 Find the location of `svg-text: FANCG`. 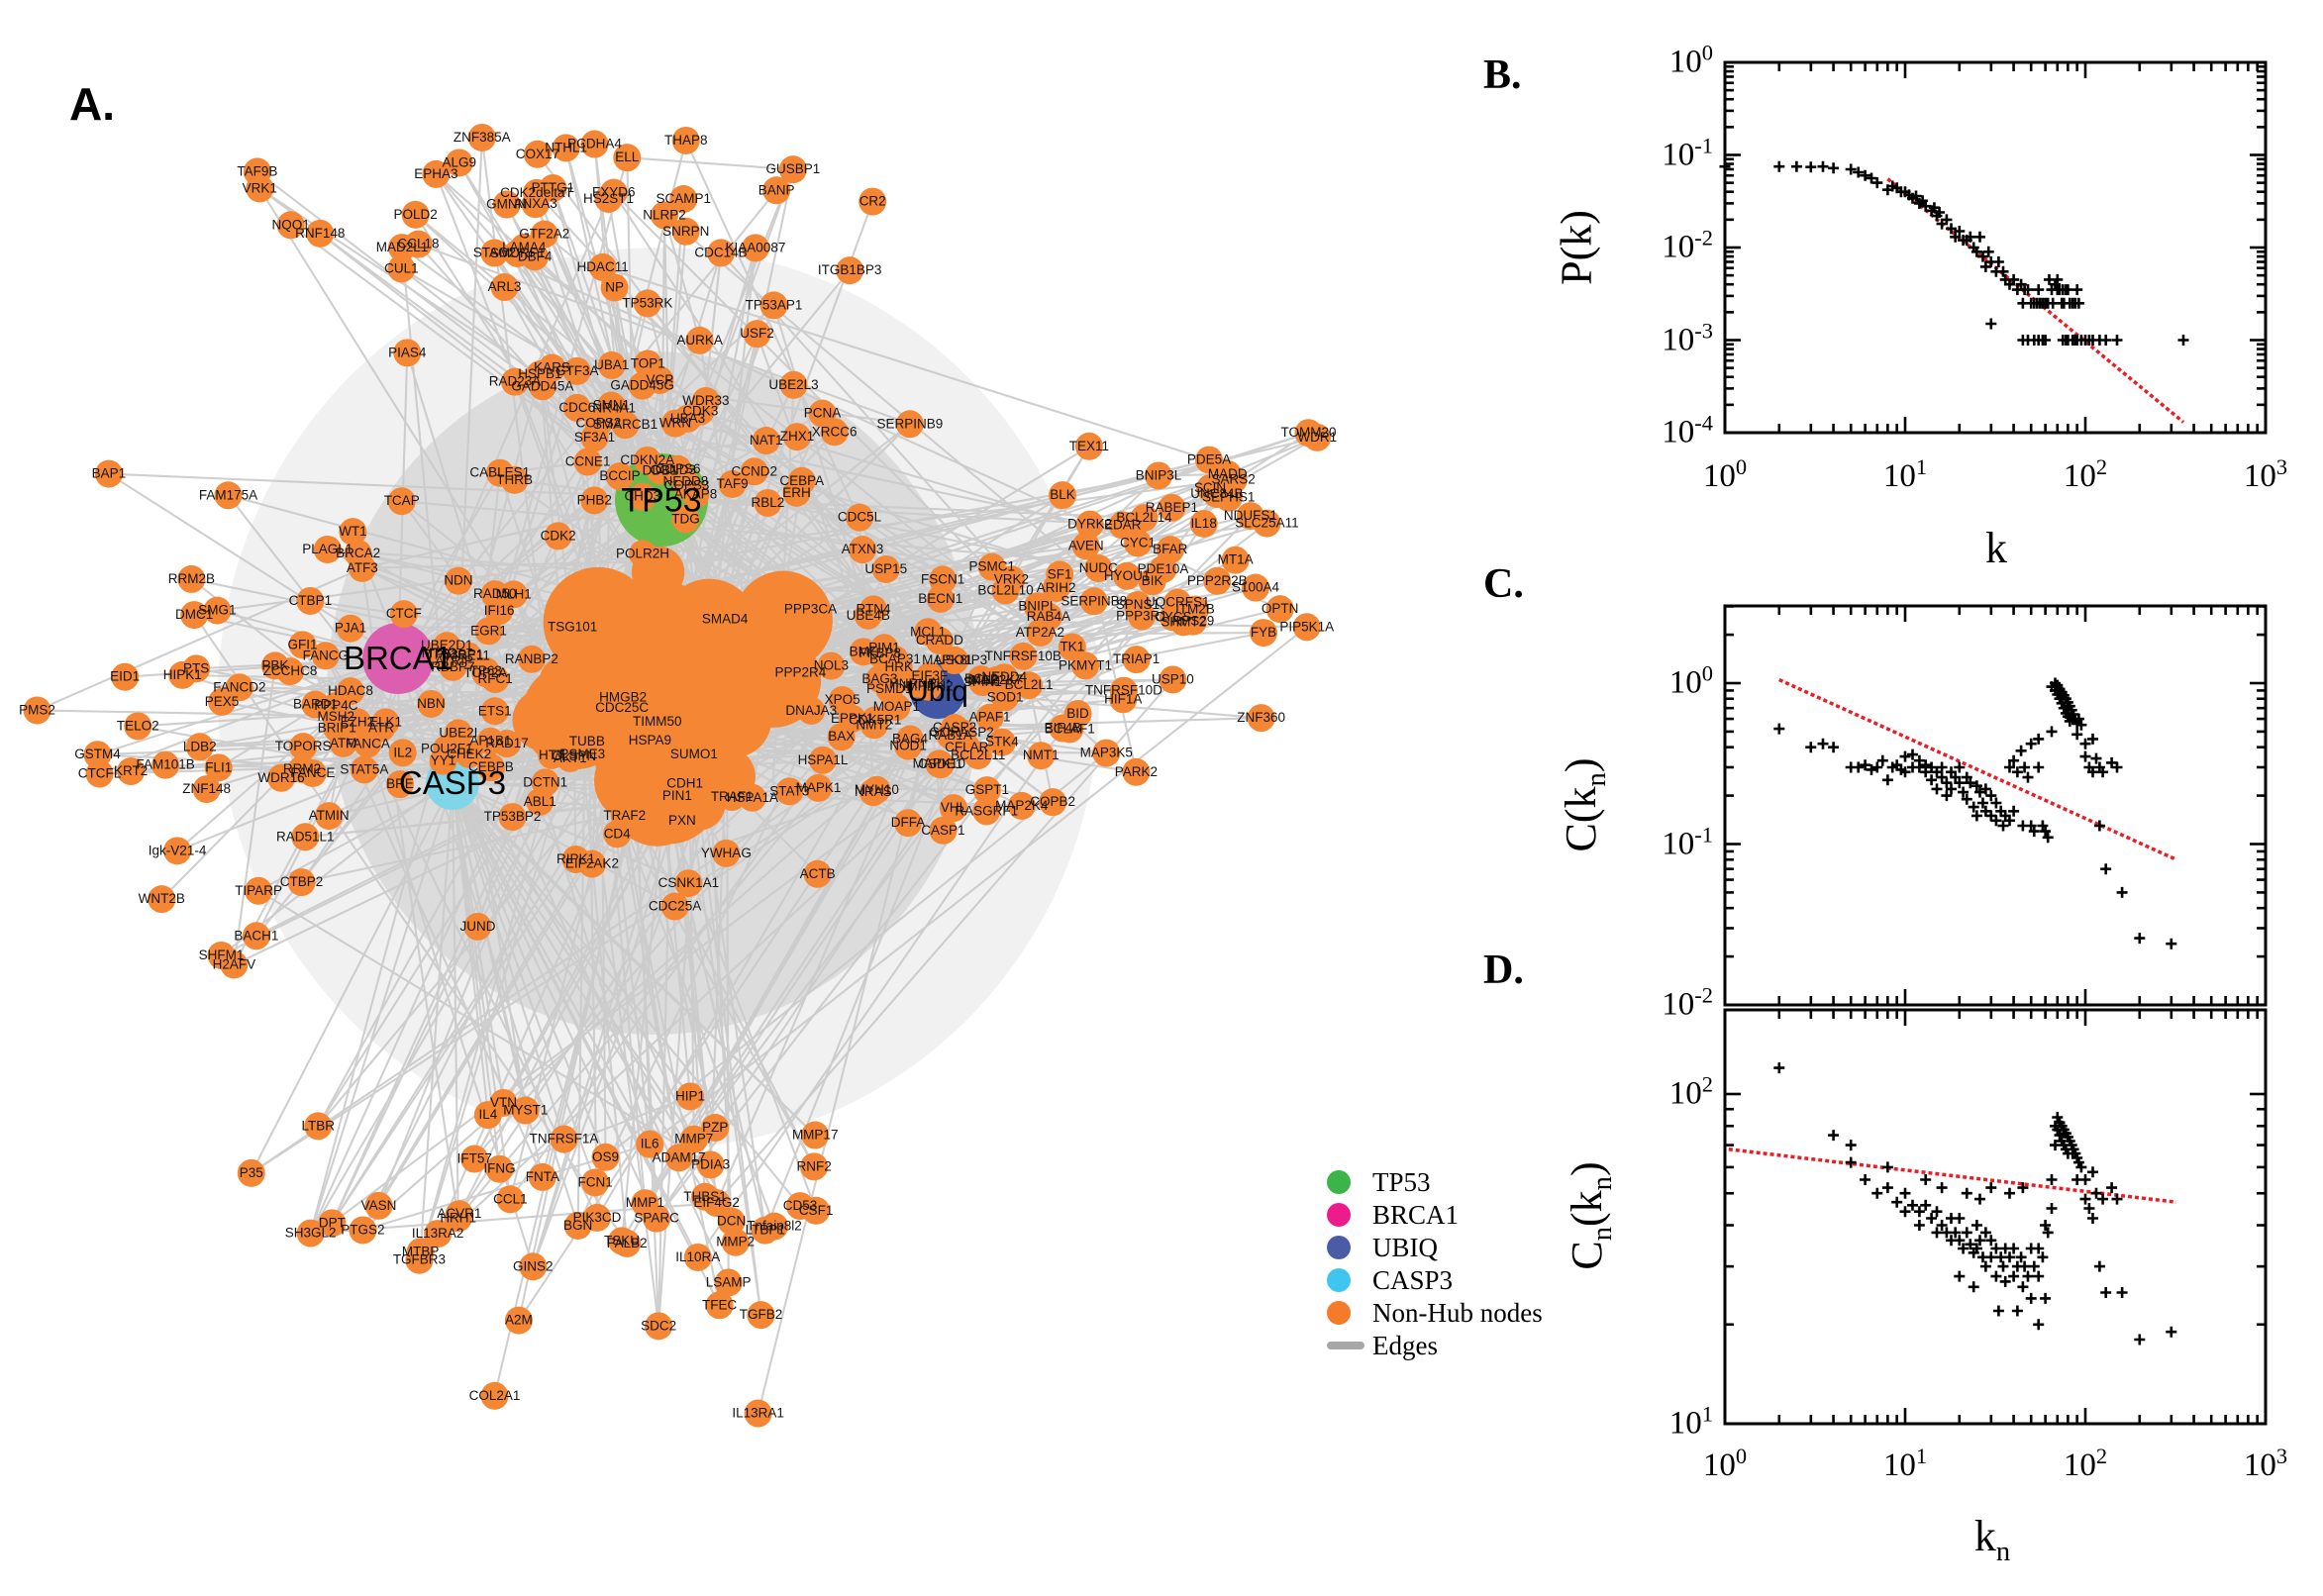

svg-text: FANCG is located at coordinates (326, 655).